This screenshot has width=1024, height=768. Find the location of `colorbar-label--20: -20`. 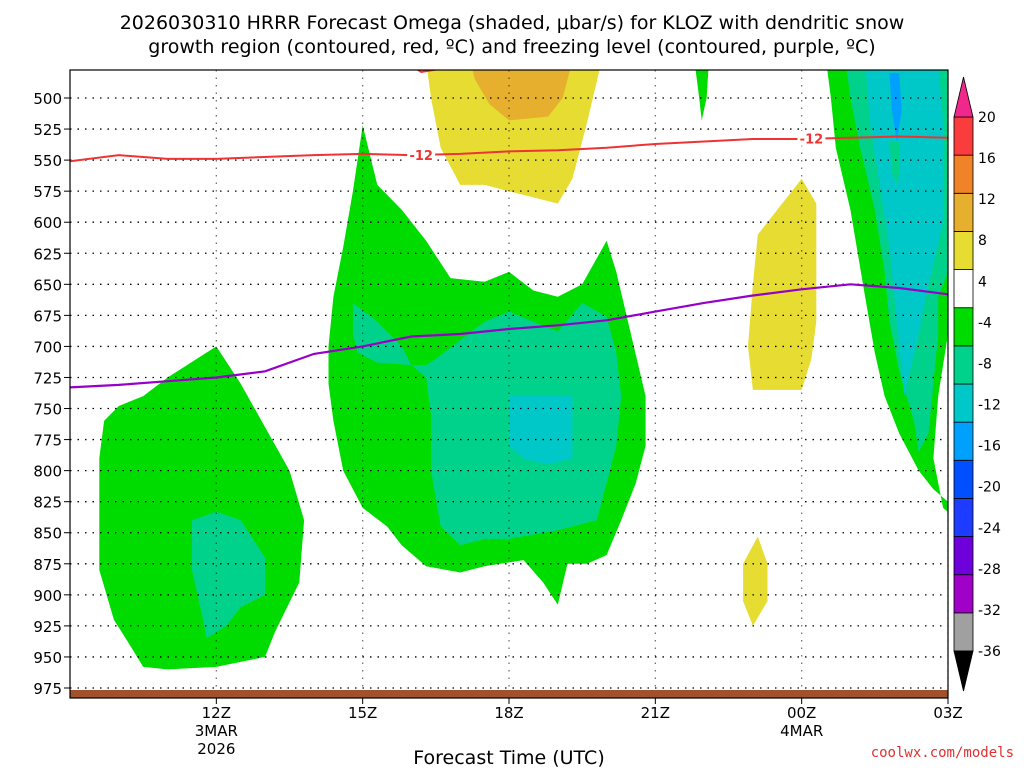

colorbar-label--20: -20 is located at coordinates (989, 488).